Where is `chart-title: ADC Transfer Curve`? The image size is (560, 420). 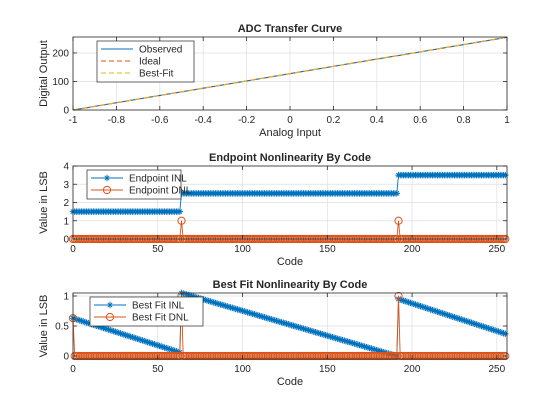 chart-title: ADC Transfer Curve is located at coordinates (290, 29).